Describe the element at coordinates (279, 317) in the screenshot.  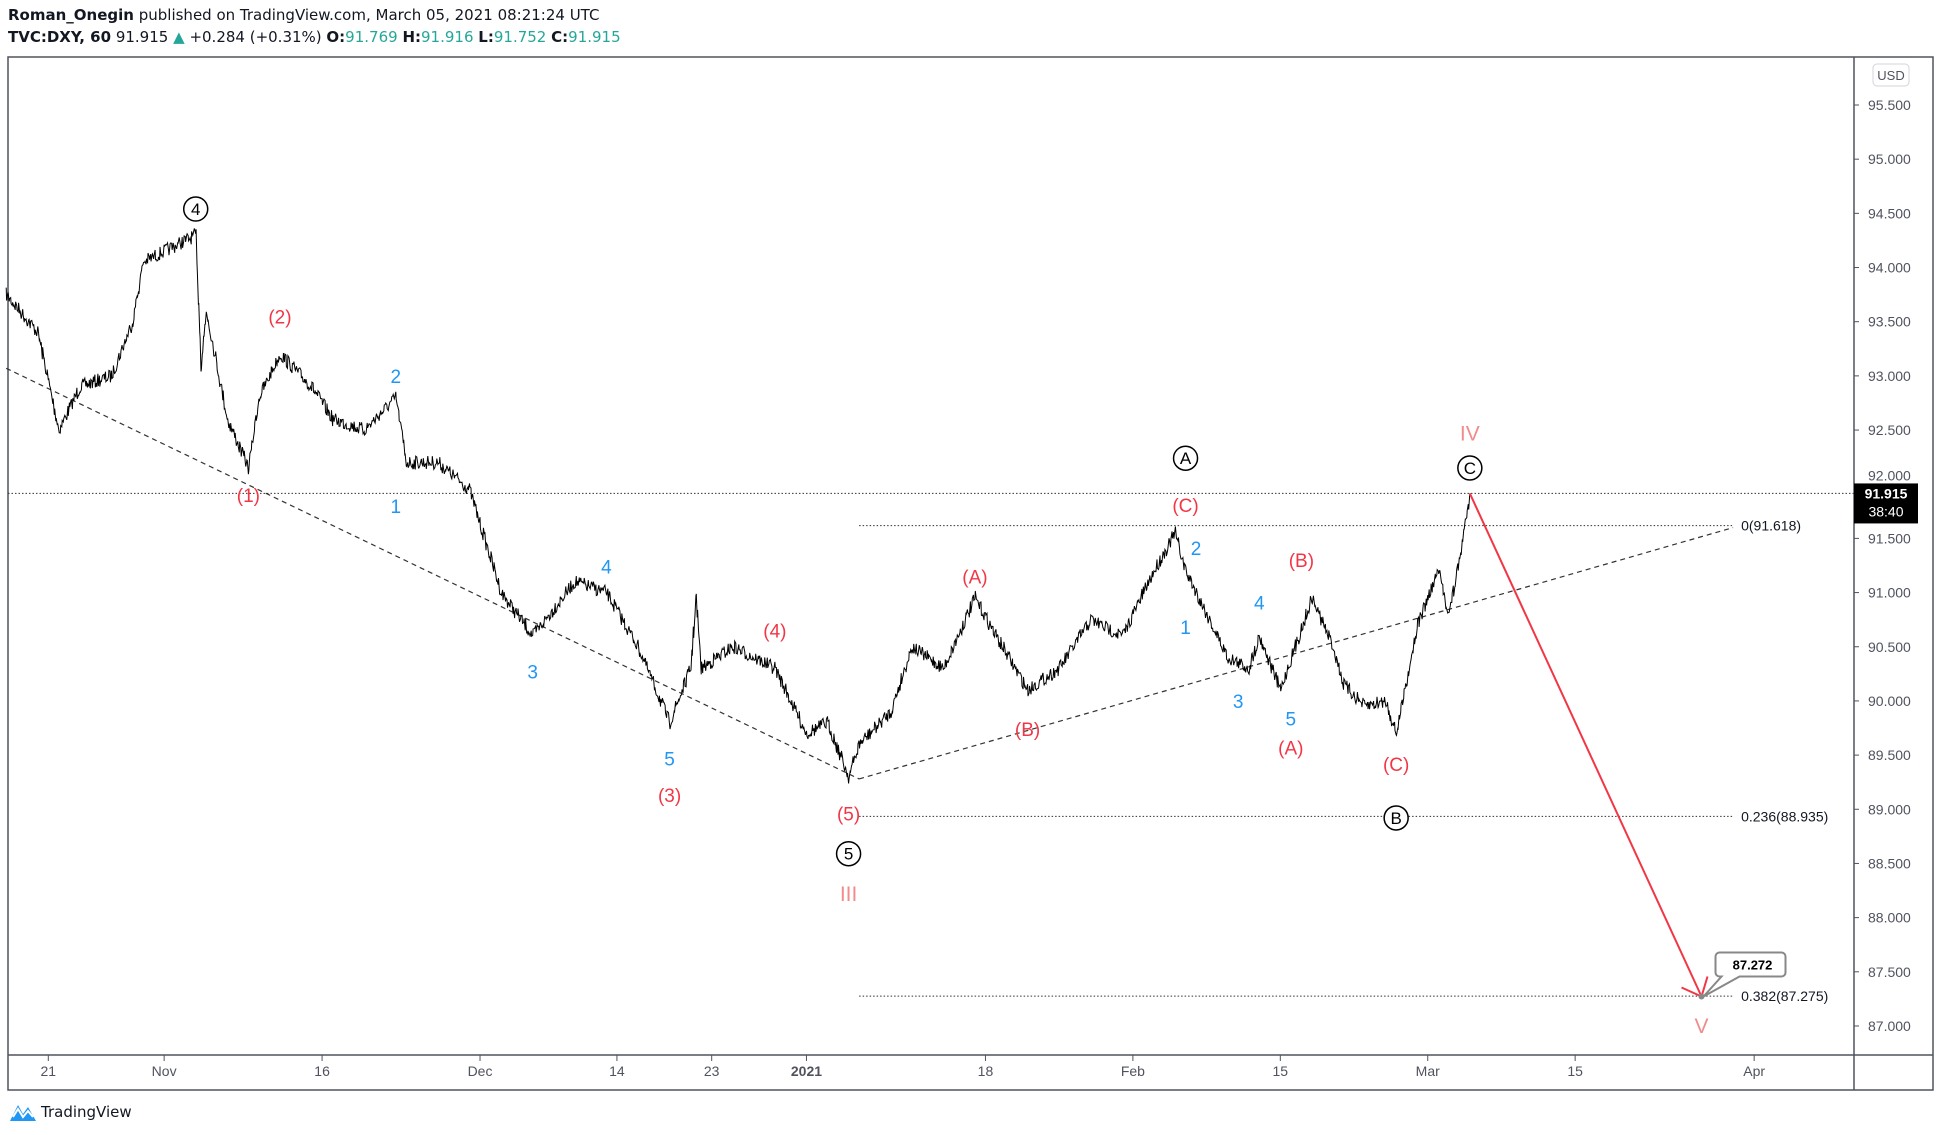
I see `wave-label-red: (2)` at that location.